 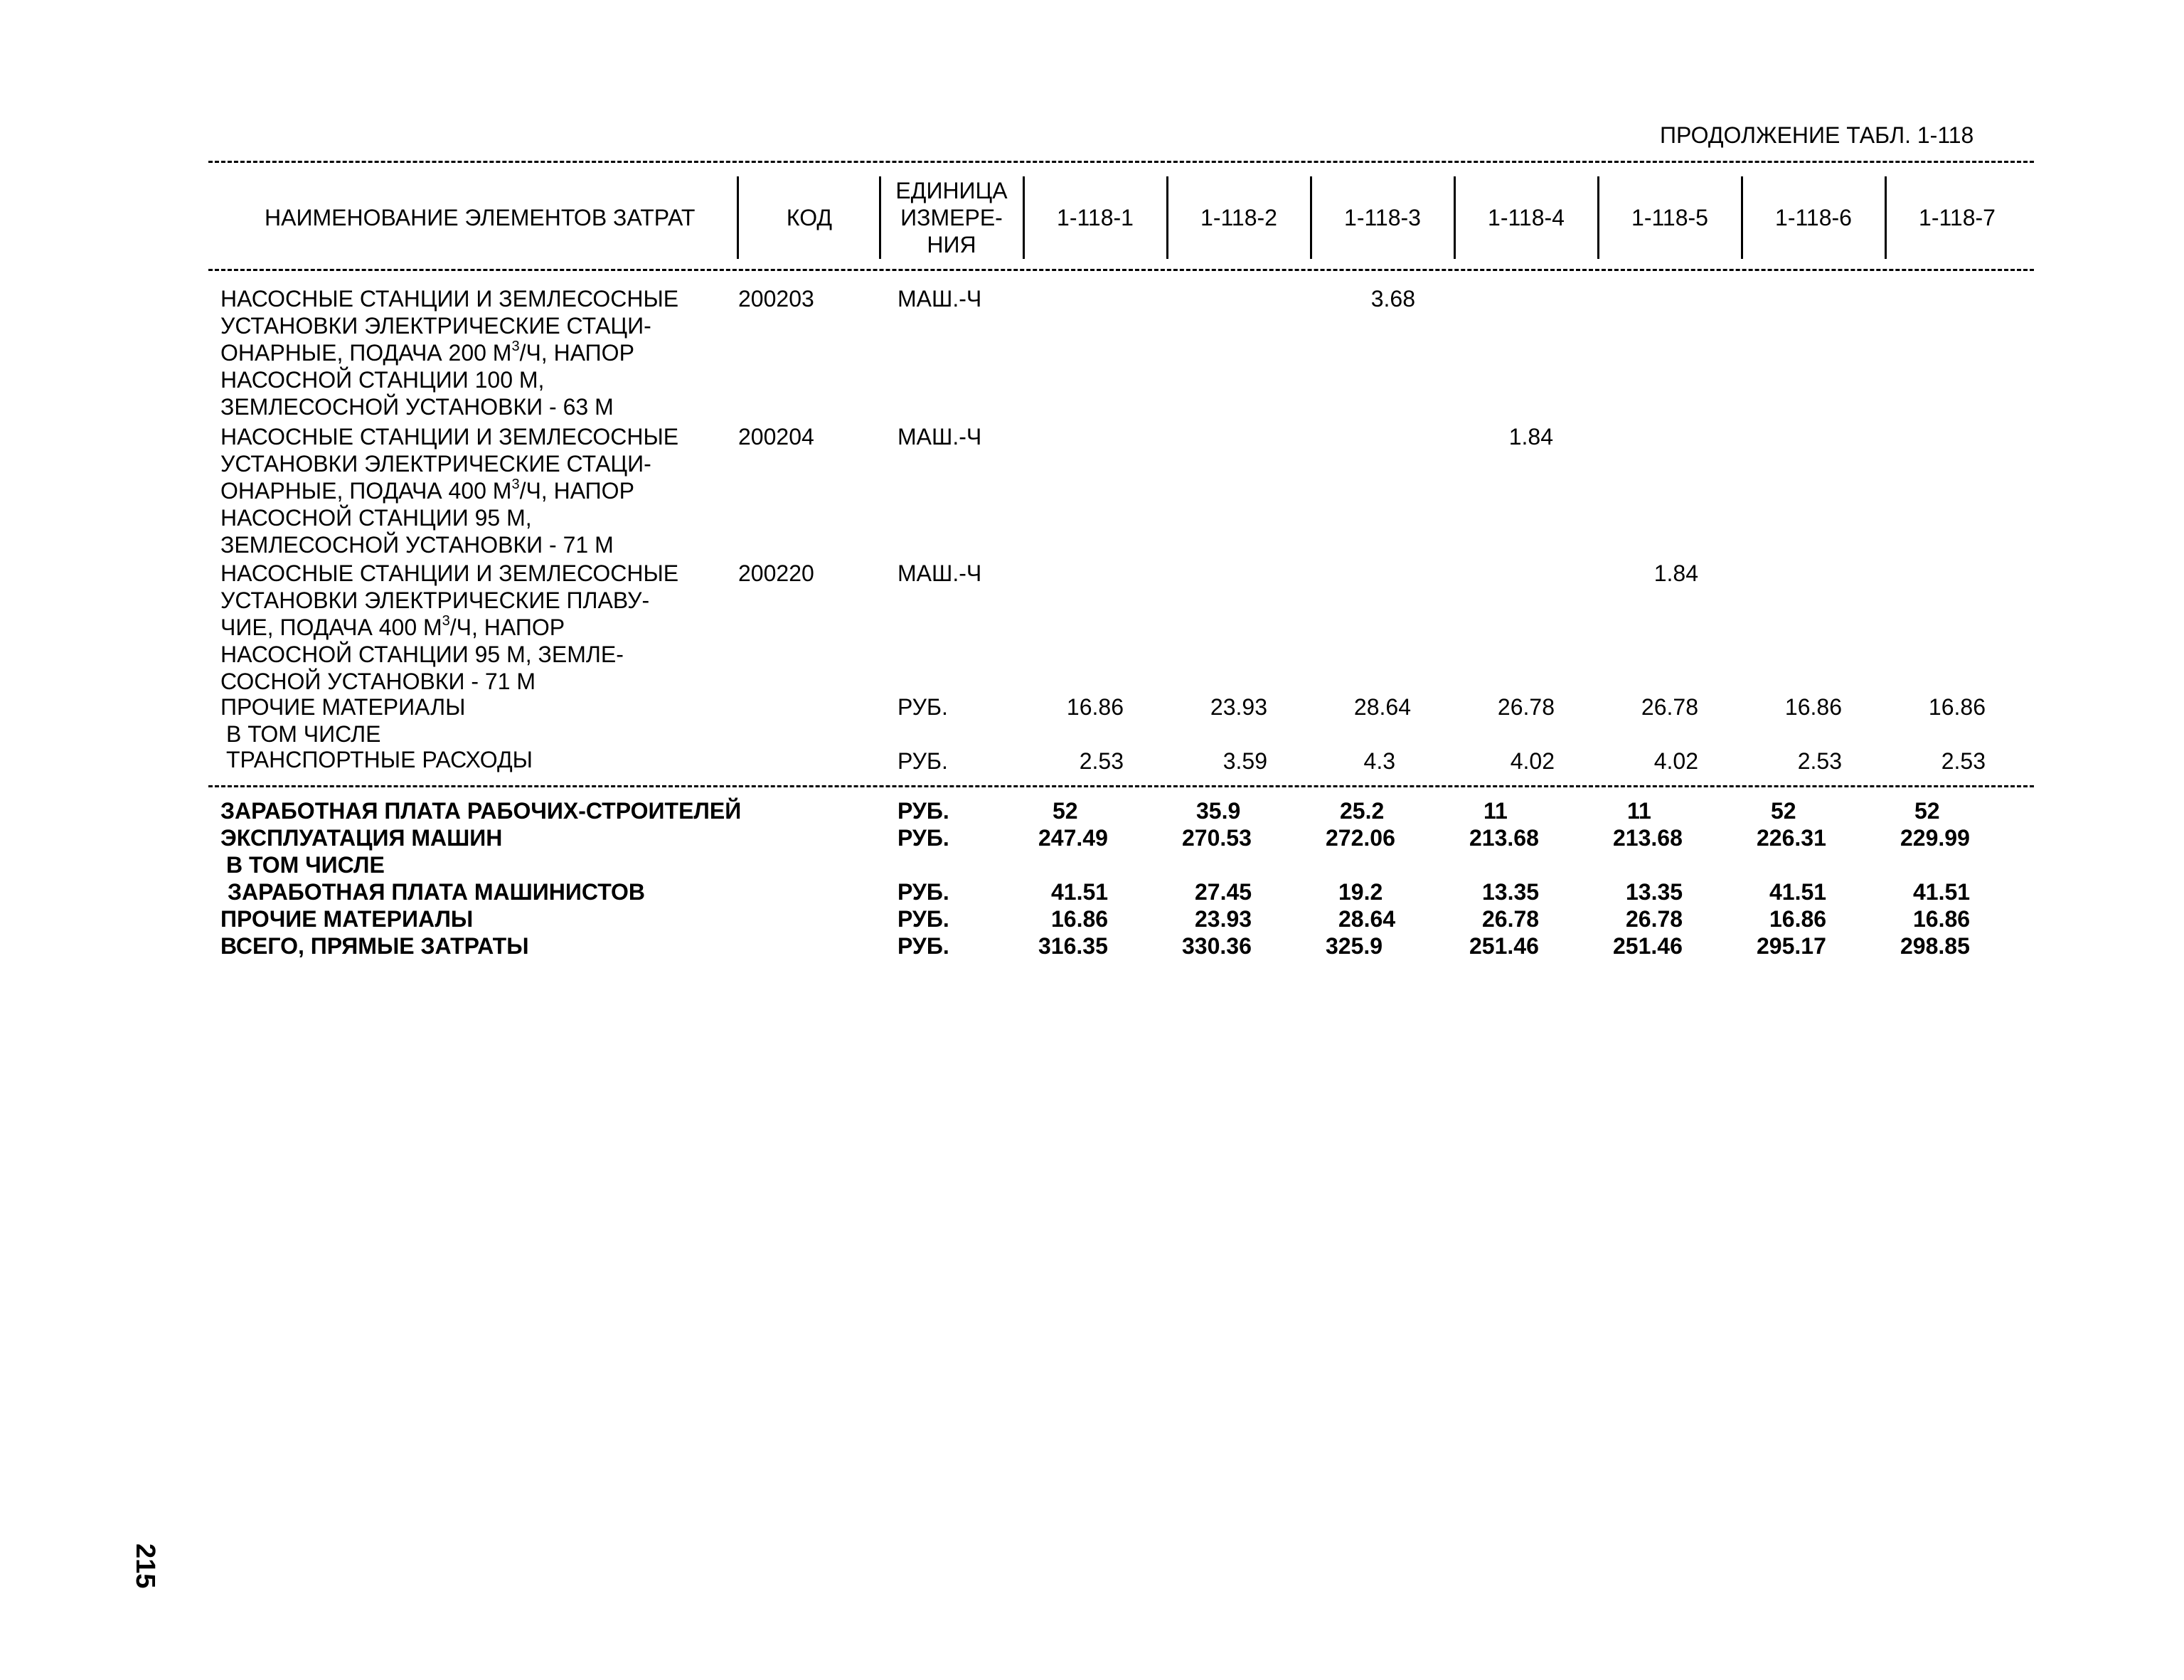 I want to click on header-unit-line1: ЕДИНИЦА, so click(x=951, y=190).